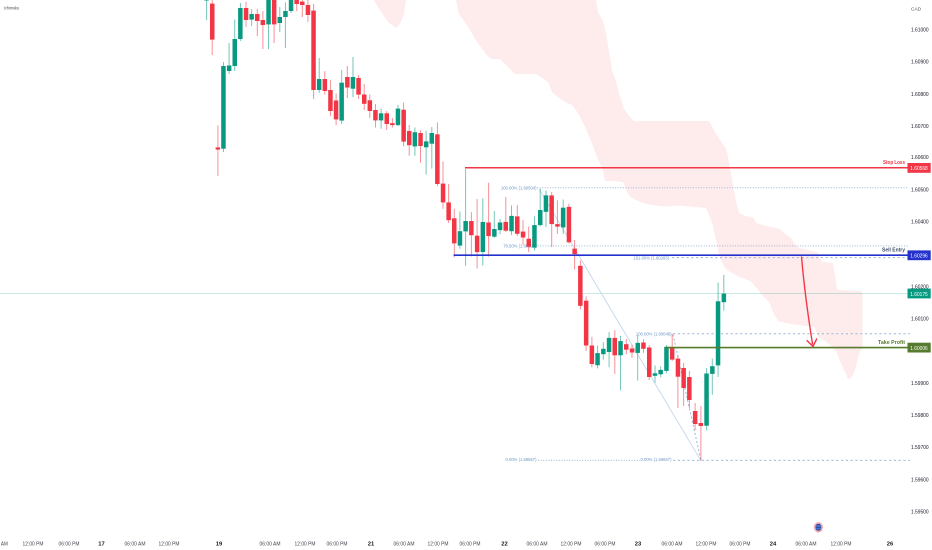 Image resolution: width=932 pixels, height=550 pixels. Describe the element at coordinates (919, 295) in the screenshot. I see `svg-text: 1.60175` at that location.